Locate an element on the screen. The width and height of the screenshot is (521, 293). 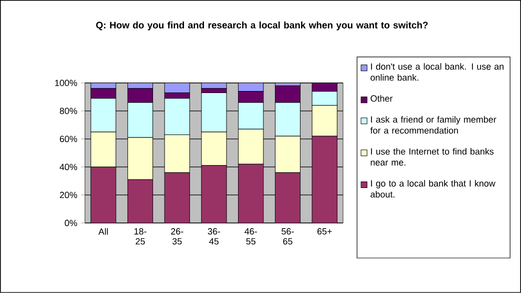
x-tick-label: All is located at coordinates (103, 231).